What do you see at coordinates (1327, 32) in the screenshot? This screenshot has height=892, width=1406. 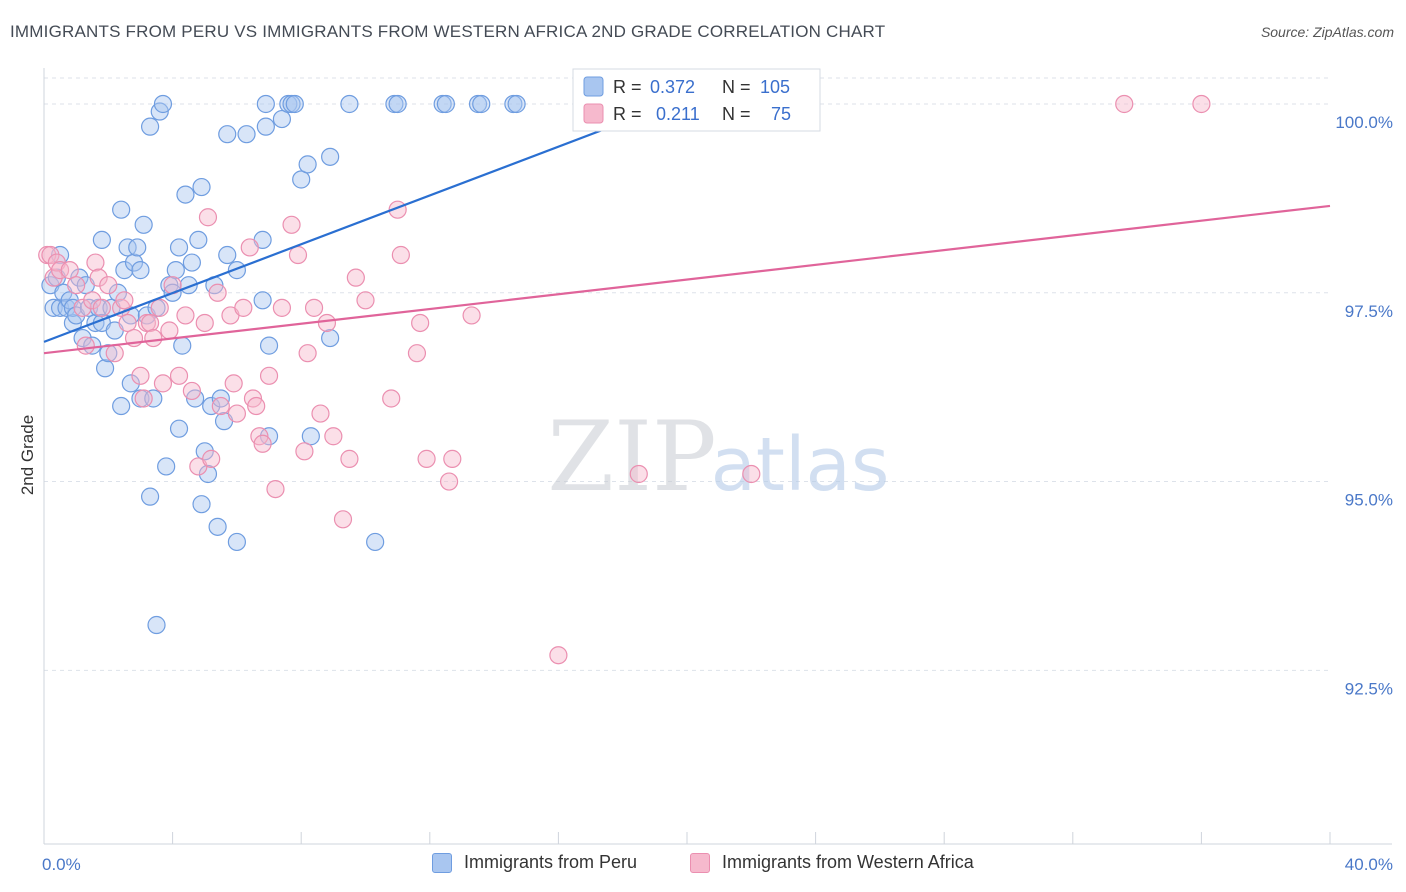 I see `source-label: Source: ZipAtlas.com` at bounding box center [1327, 32].